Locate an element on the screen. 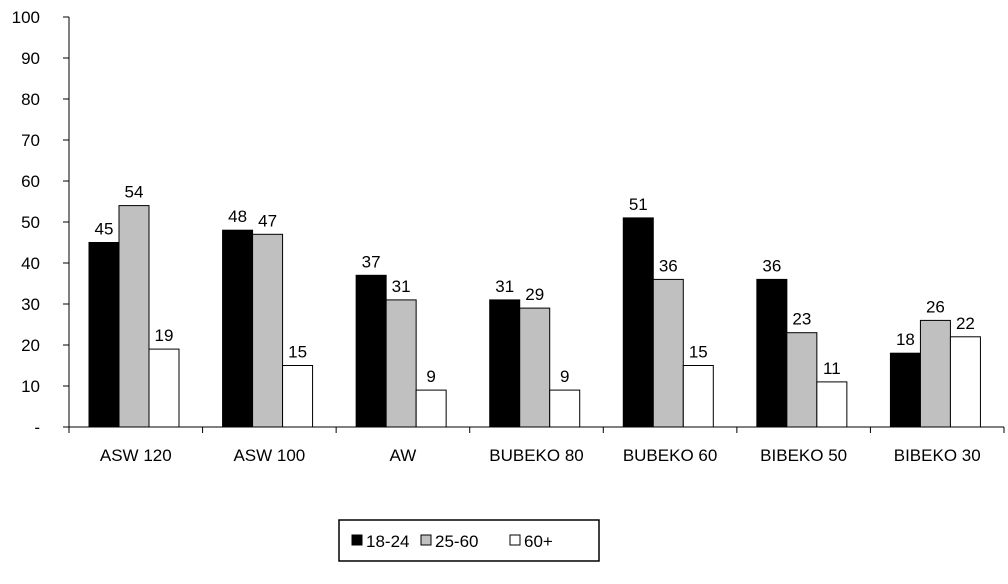 This screenshot has height=584, width=1008. legend-label: 60+ is located at coordinates (538, 541).